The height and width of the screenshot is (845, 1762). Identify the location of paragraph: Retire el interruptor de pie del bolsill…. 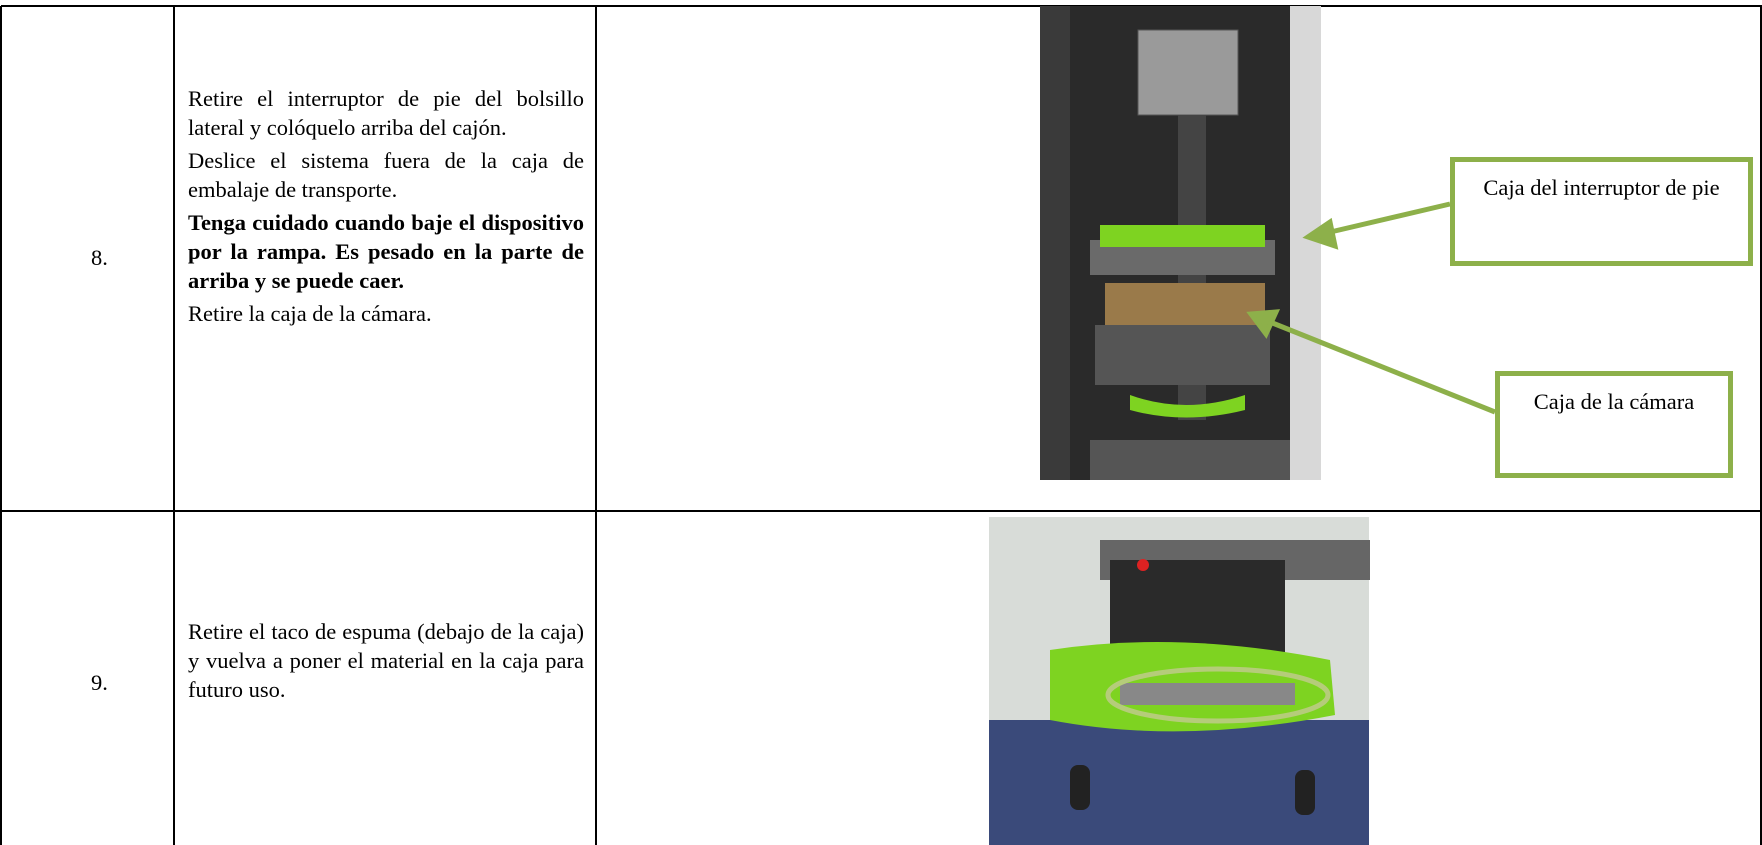
(386, 113).